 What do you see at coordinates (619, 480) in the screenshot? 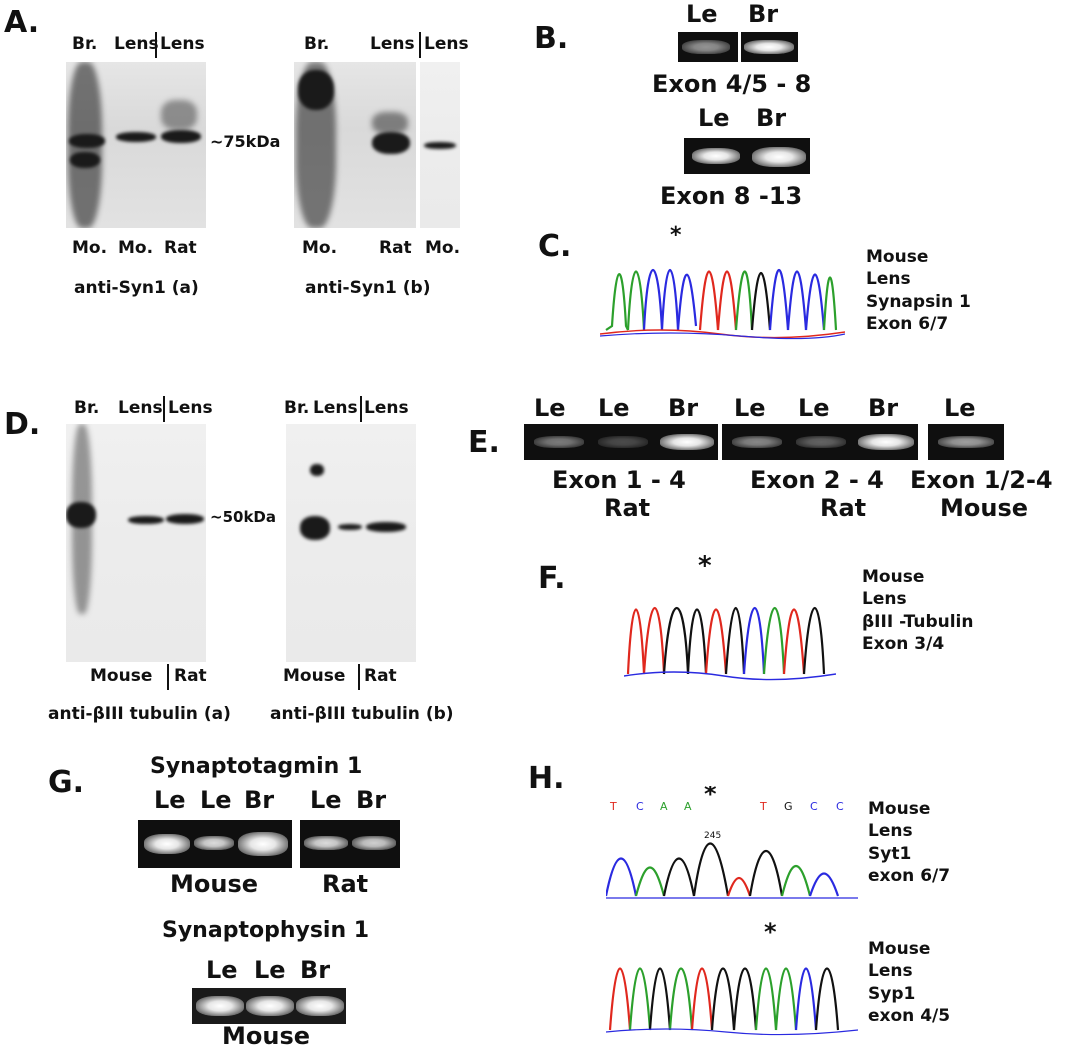
I see `gel-caption: Exon 1 - 4` at bounding box center [619, 480].